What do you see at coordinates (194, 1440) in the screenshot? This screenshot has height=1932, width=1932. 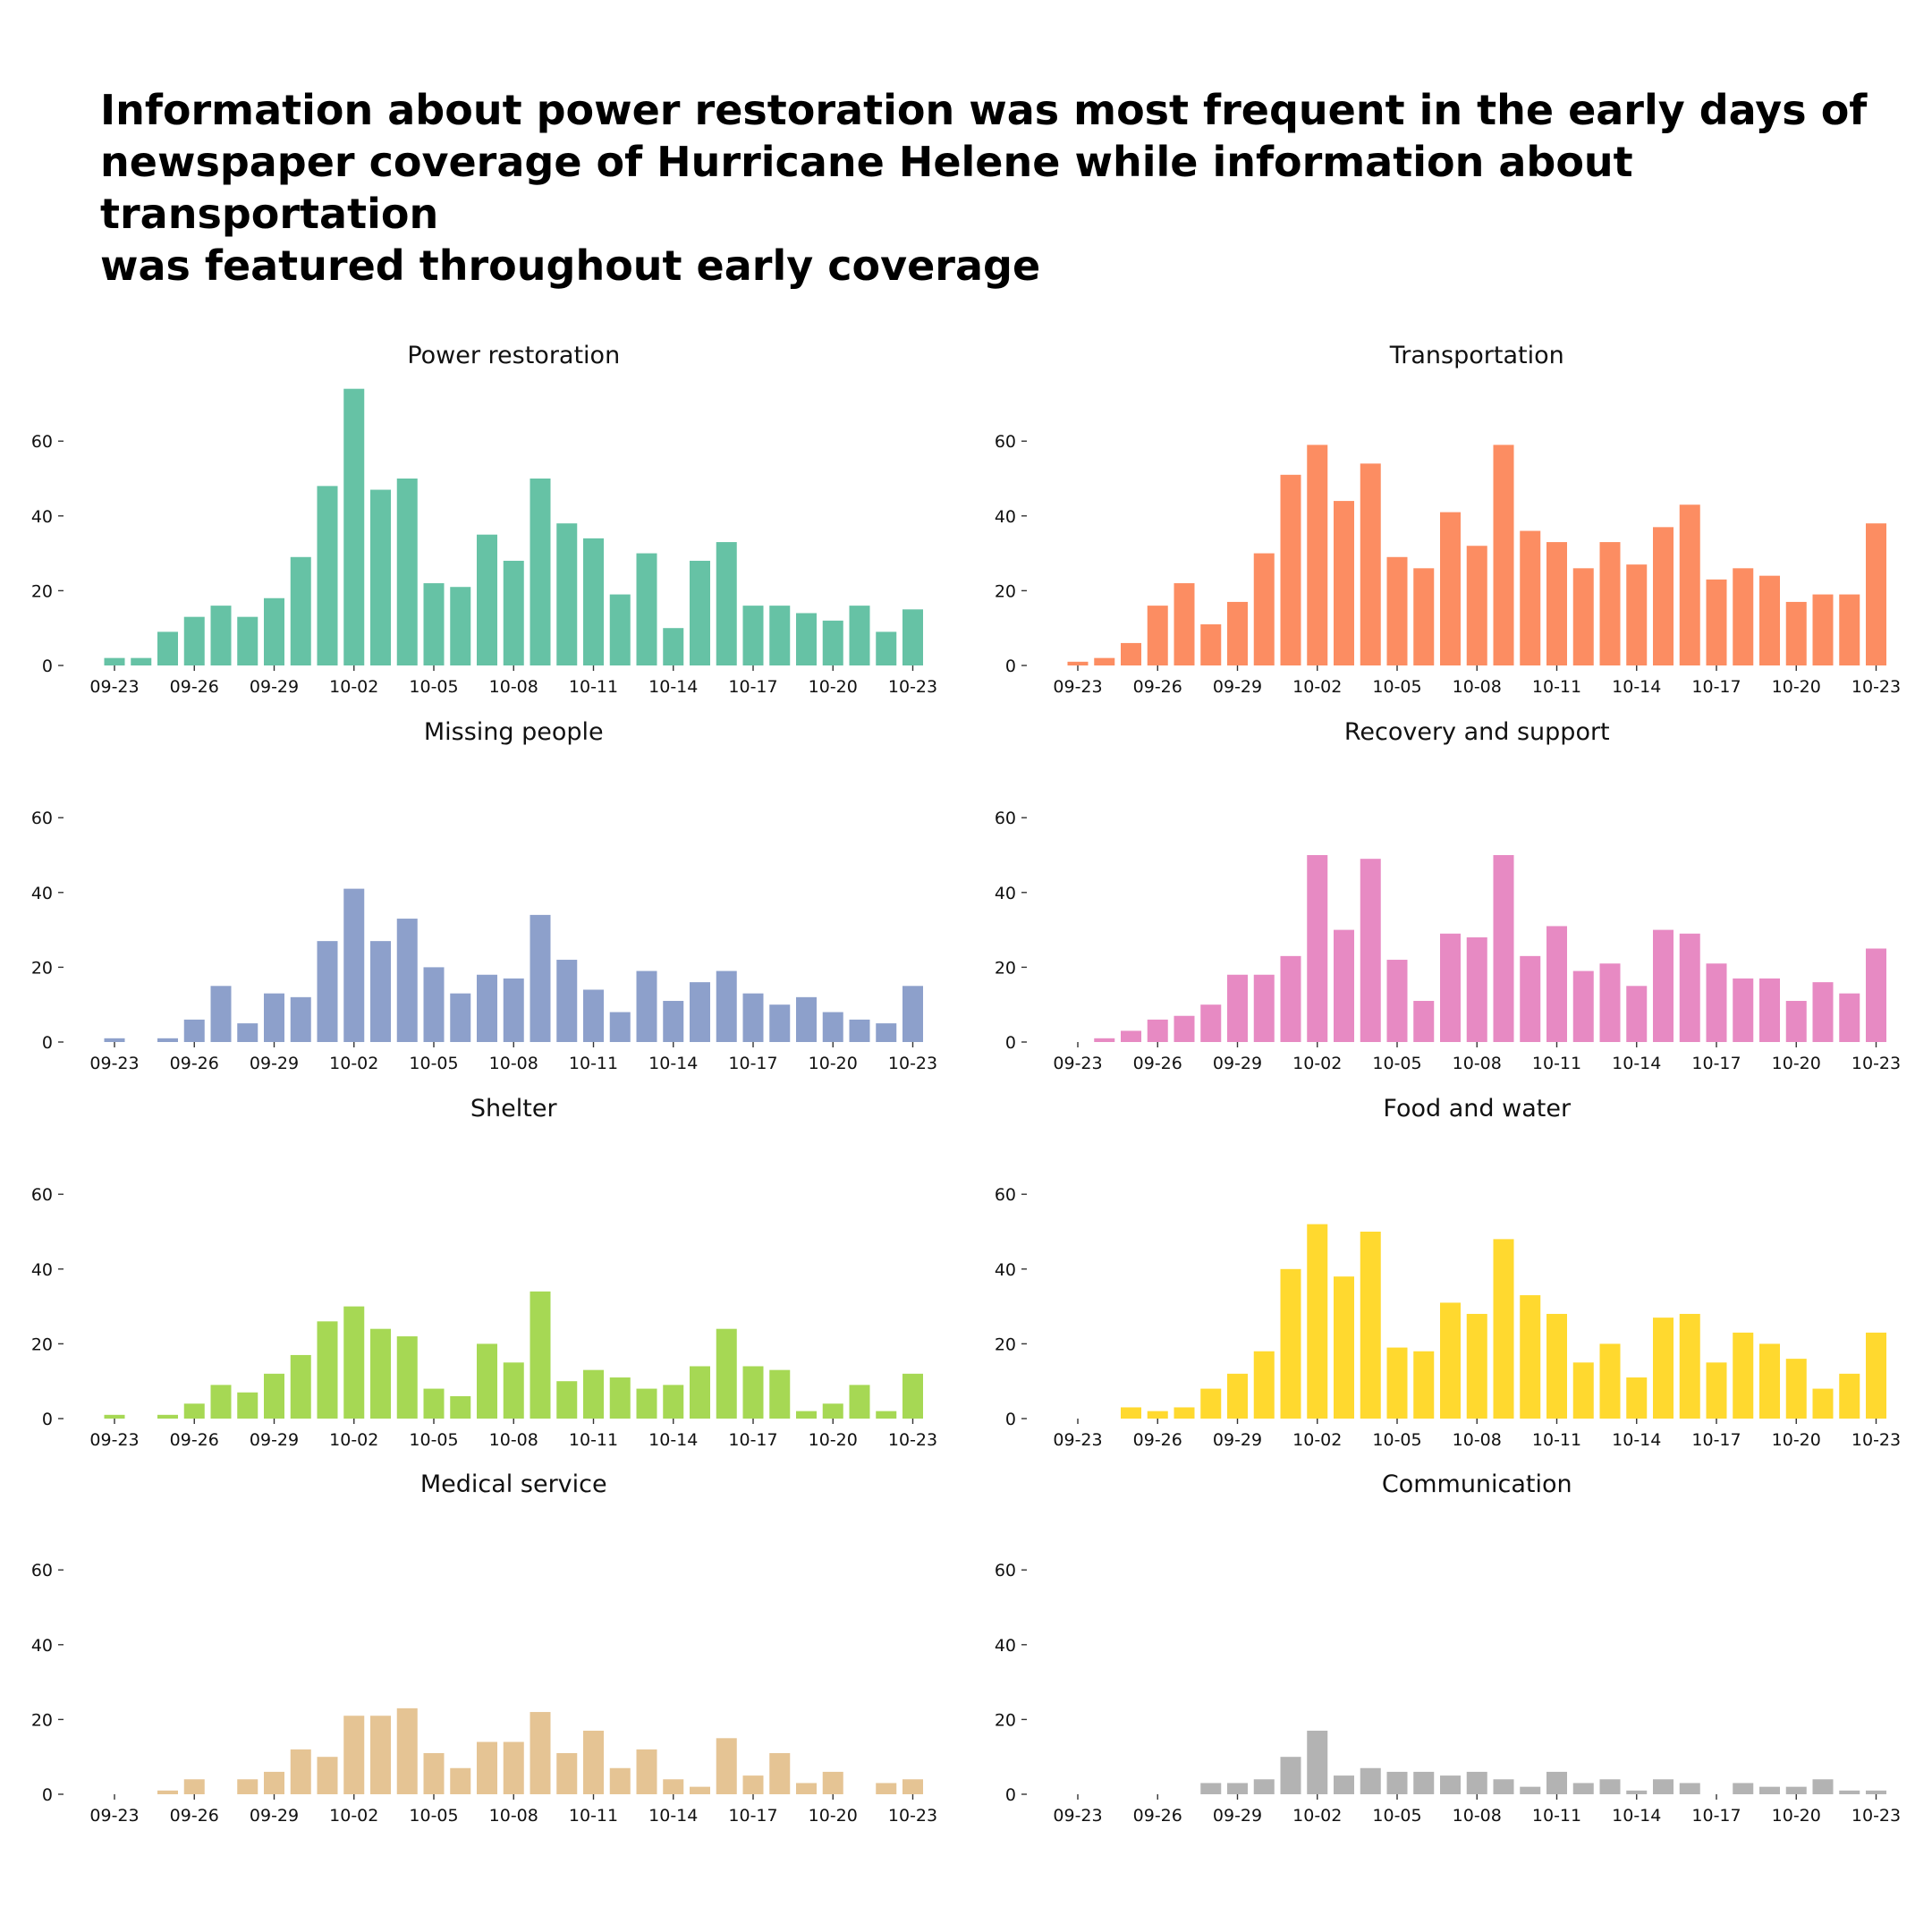 I see `x-tick-label: 09-26` at bounding box center [194, 1440].